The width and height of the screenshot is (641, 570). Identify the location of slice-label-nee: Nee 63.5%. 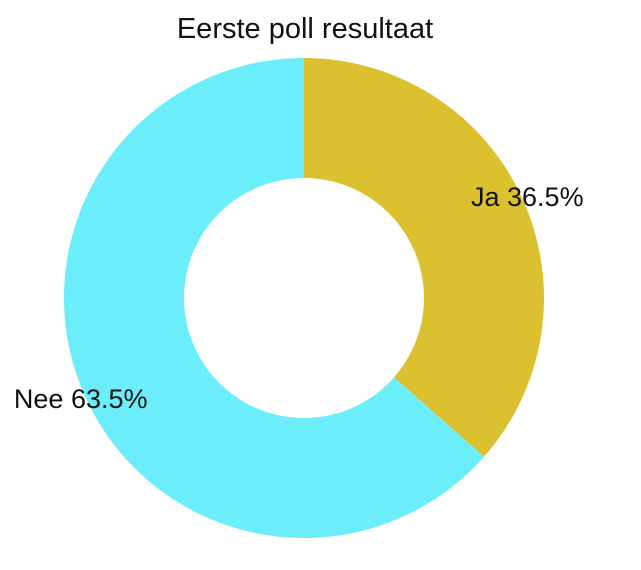
(81, 399).